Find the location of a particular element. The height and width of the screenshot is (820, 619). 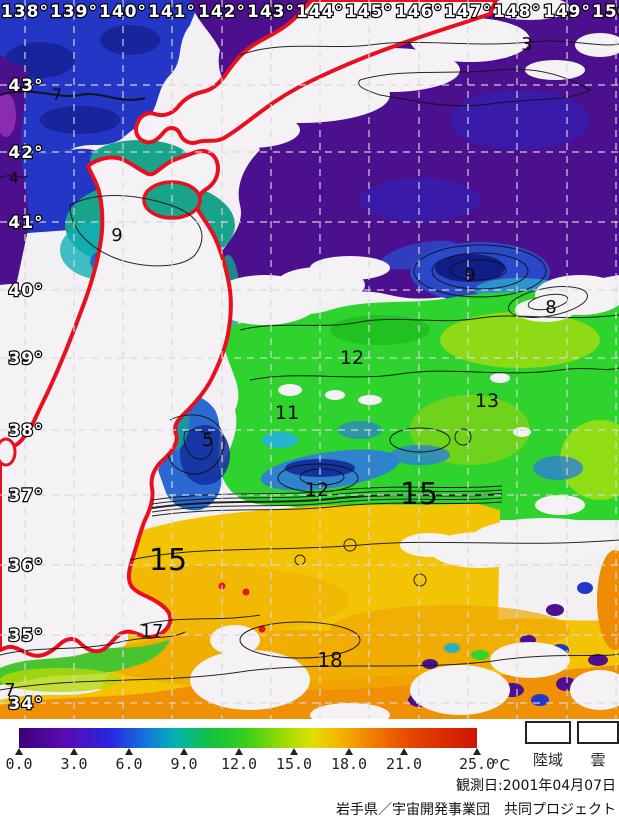

sst-annotation: 3 is located at coordinates (526, 44).